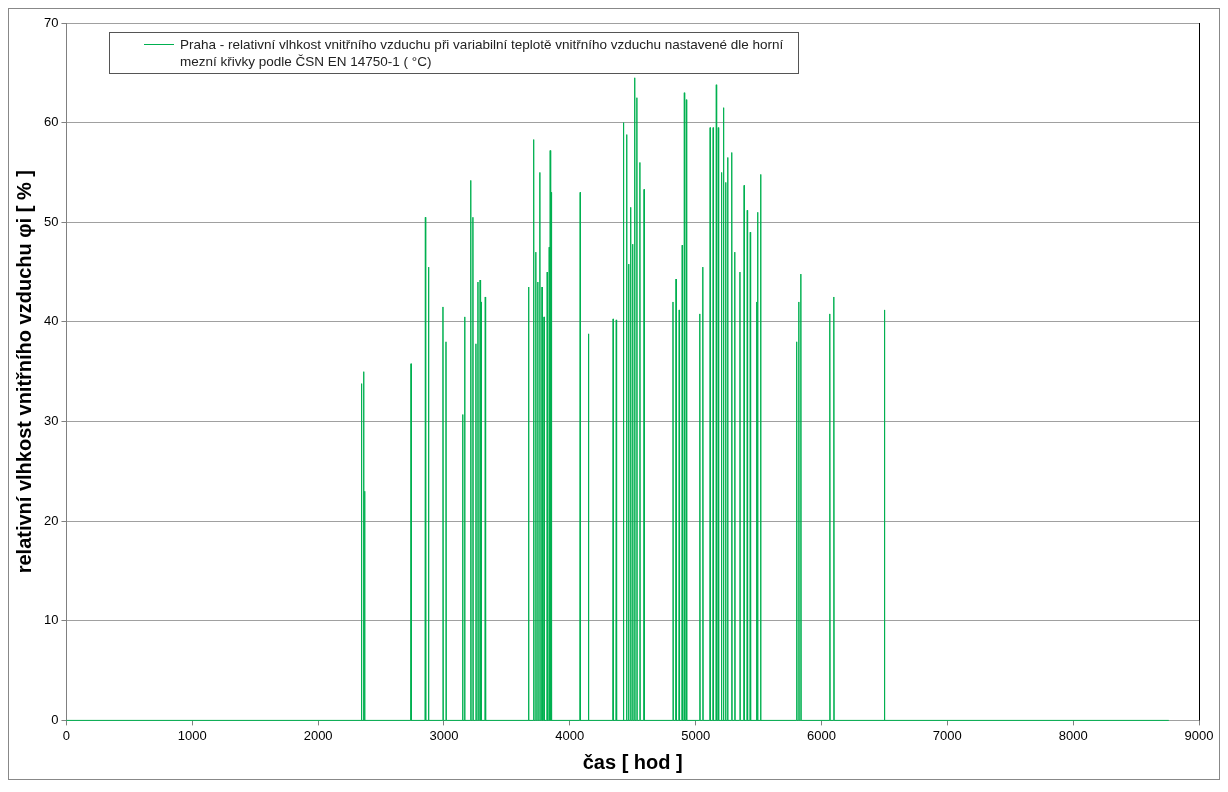  Describe the element at coordinates (947, 735) in the screenshot. I see `x-tick-label: 7000` at that location.